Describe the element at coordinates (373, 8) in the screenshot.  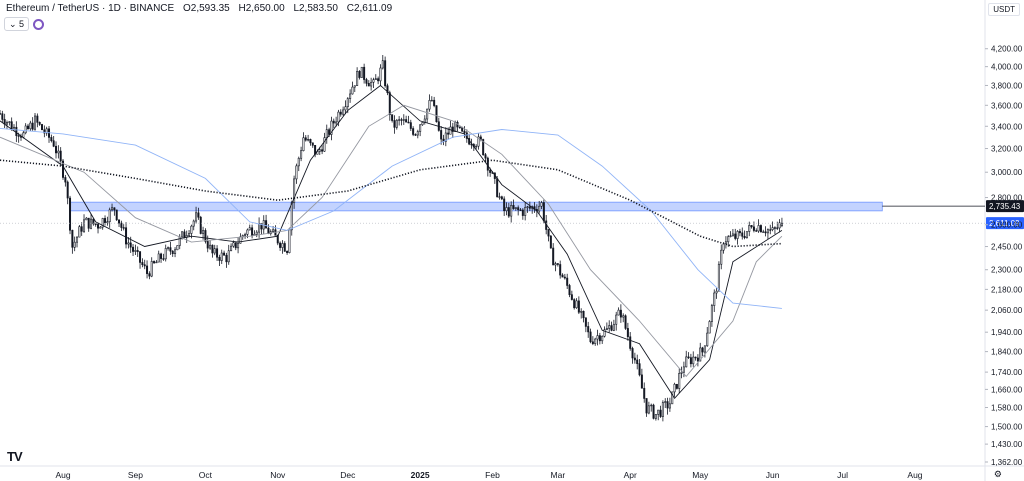
I see `close-value: 2,611.09` at that location.